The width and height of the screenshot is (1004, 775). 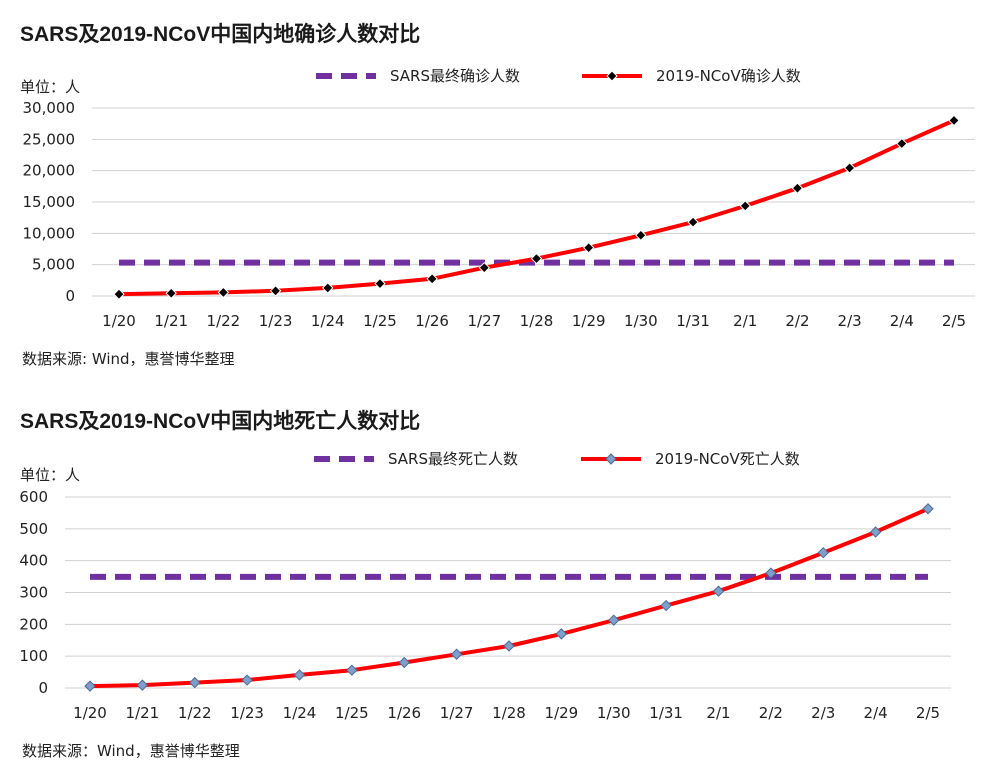 I want to click on y-tick-label: 400, so click(x=33, y=561).